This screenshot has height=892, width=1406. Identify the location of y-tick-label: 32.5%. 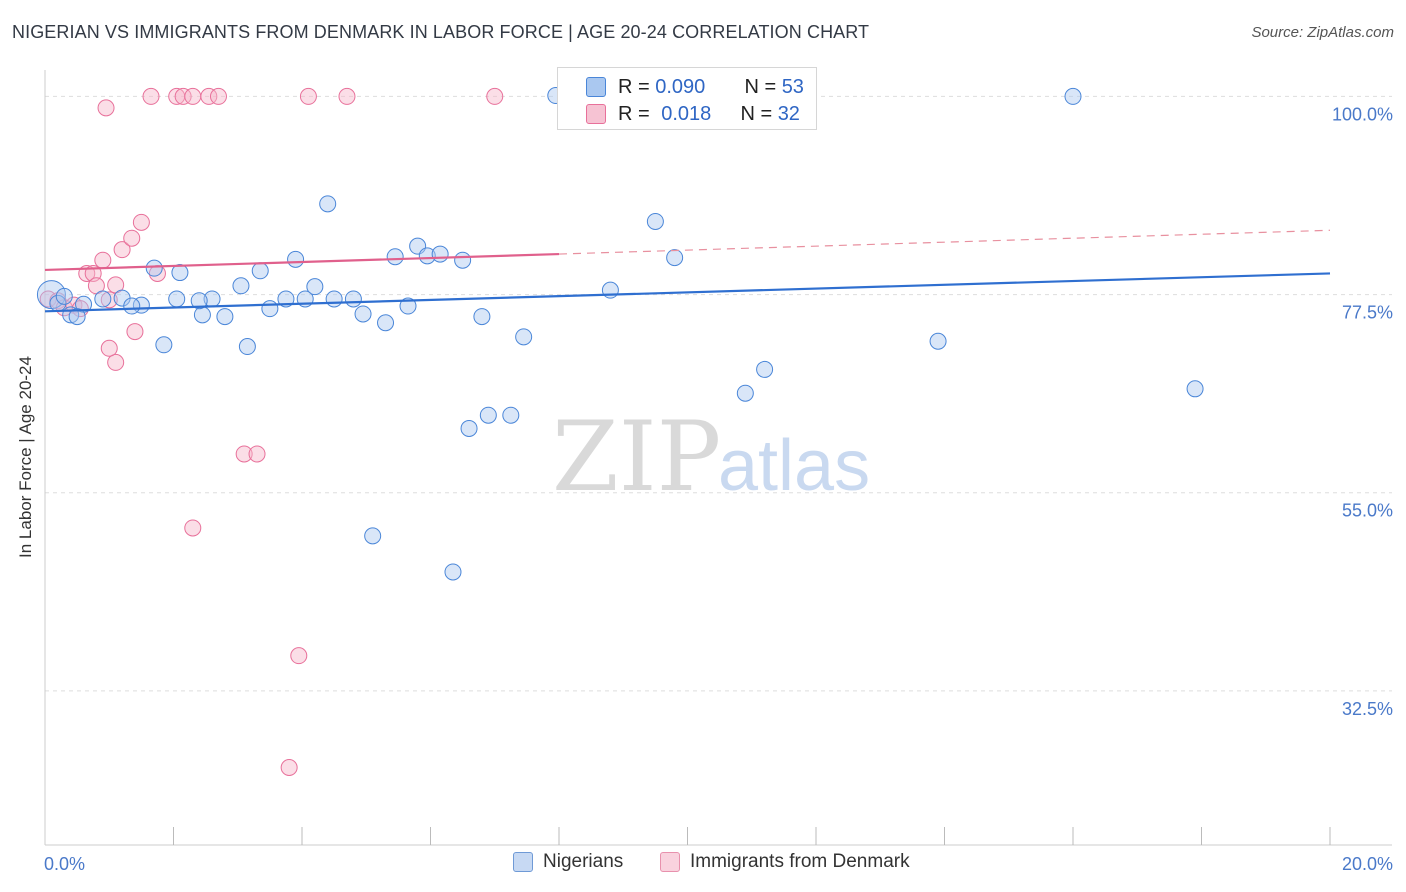
(1367, 709).